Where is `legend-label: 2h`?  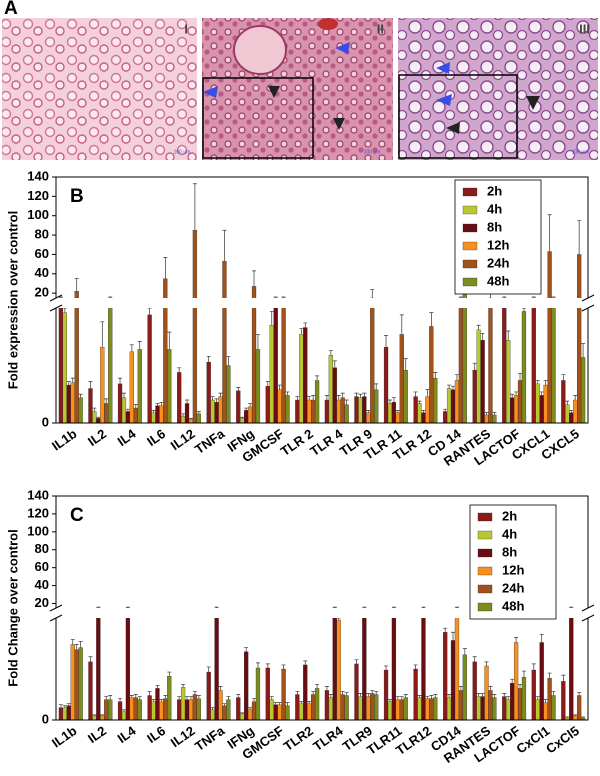 legend-label: 2h is located at coordinates (509, 515).